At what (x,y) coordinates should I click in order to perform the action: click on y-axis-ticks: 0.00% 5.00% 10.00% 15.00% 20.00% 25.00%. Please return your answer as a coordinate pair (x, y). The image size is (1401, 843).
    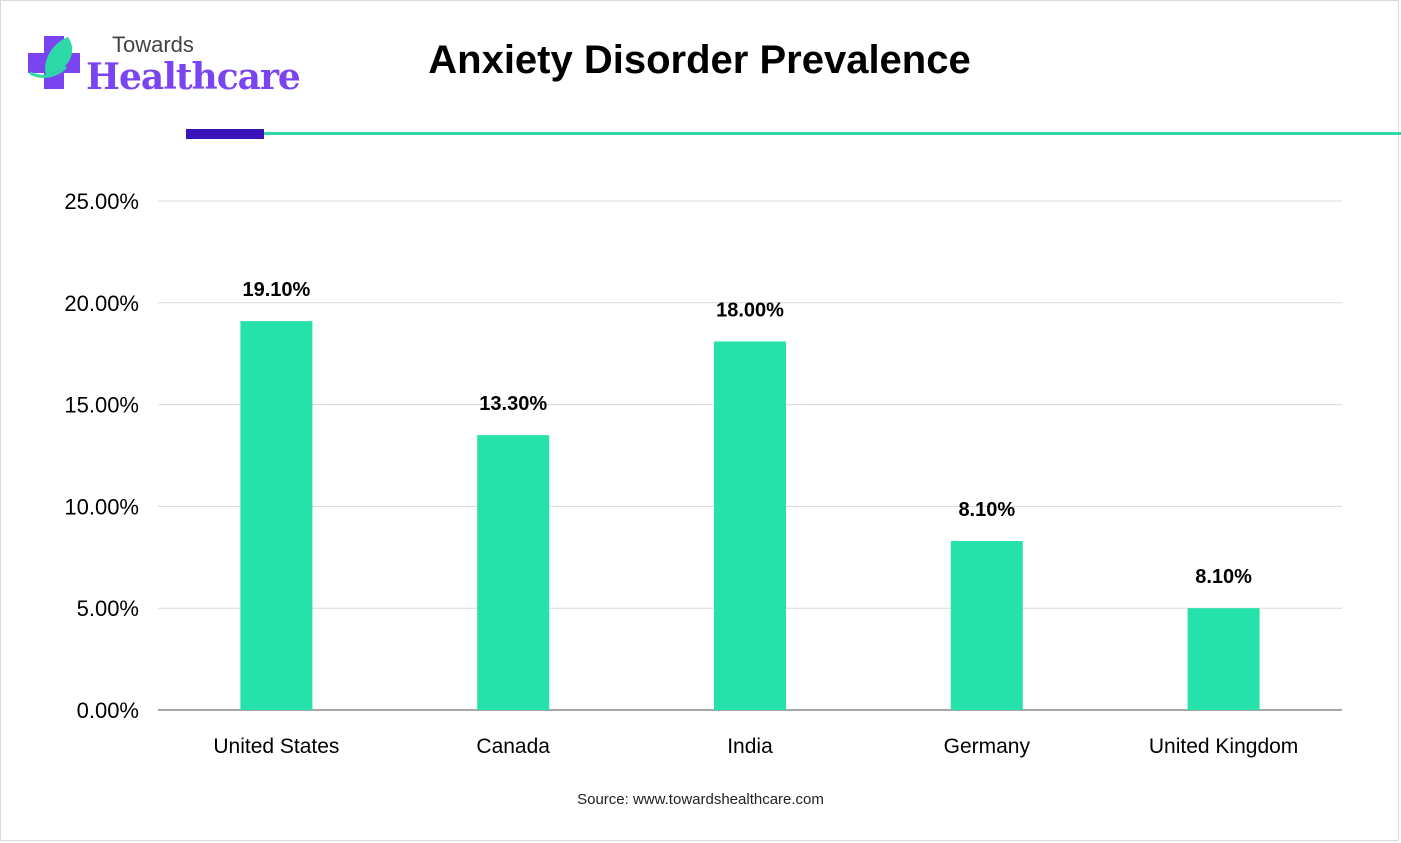
    Looking at the image, I should click on (101, 456).